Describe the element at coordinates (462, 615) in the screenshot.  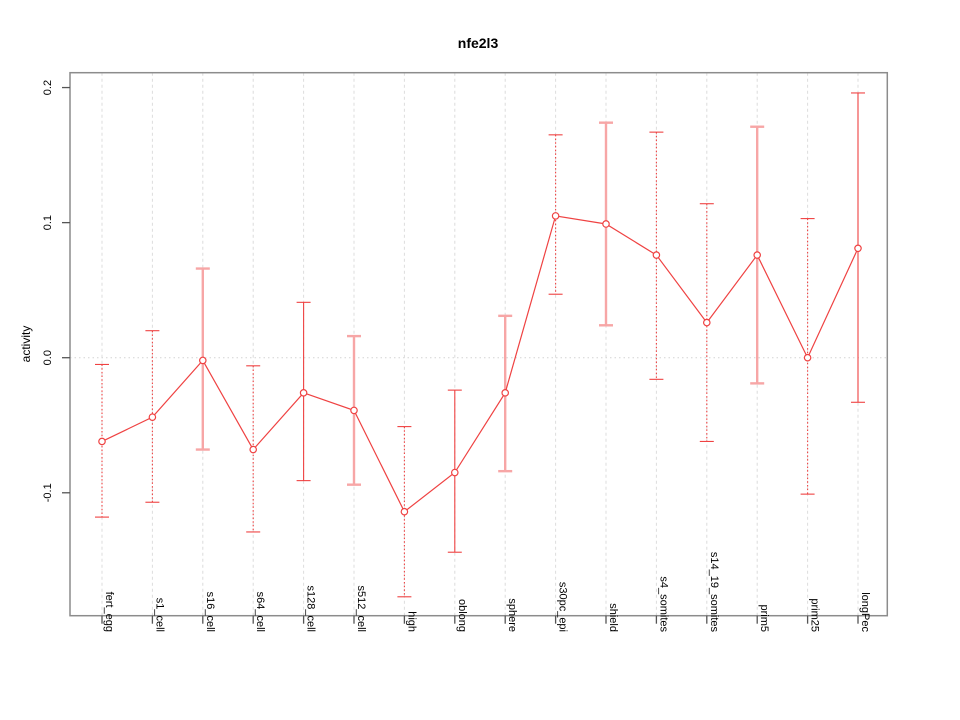
I see `x-tick-label: oblong` at that location.